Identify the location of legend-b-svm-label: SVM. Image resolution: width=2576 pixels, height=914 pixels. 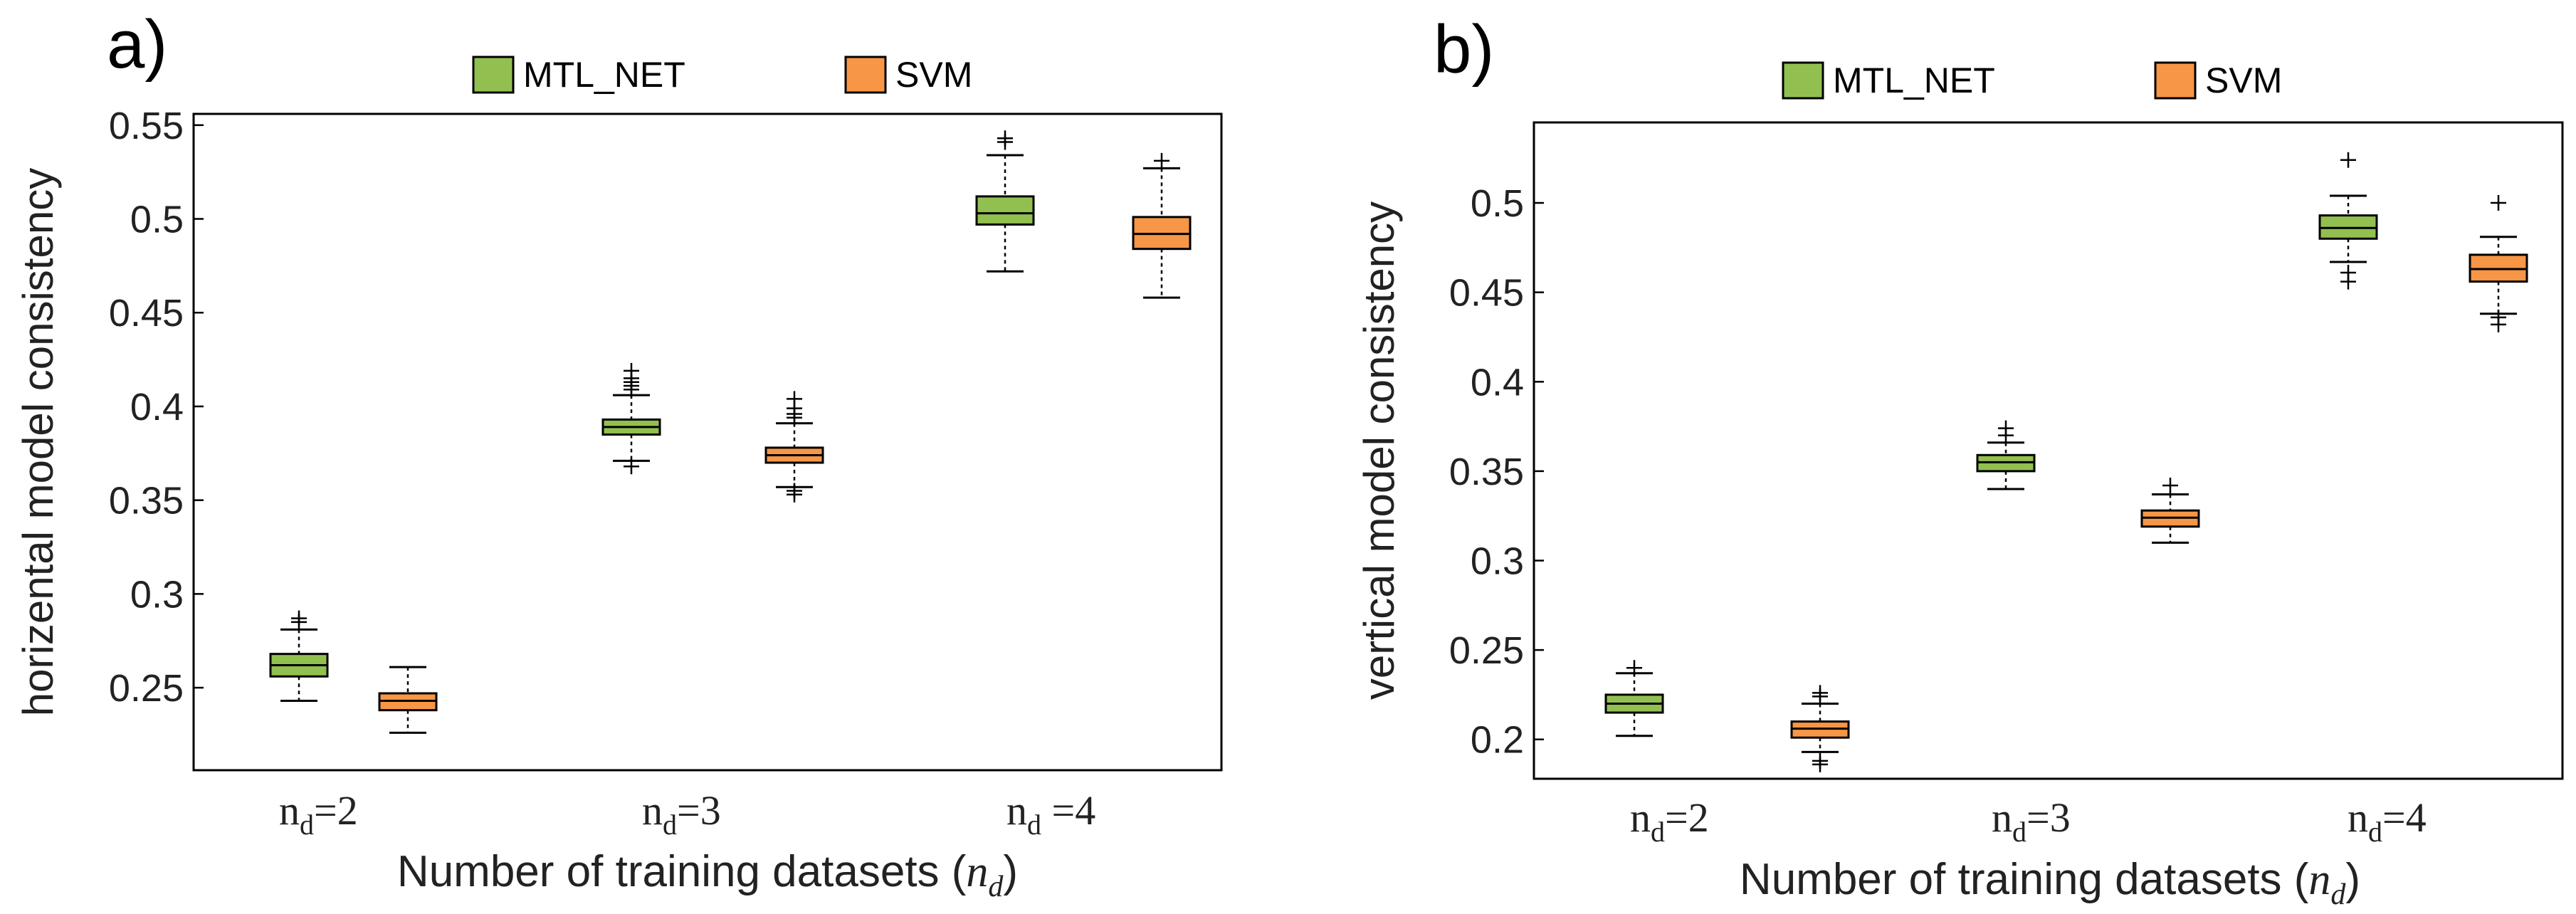
(2243, 80).